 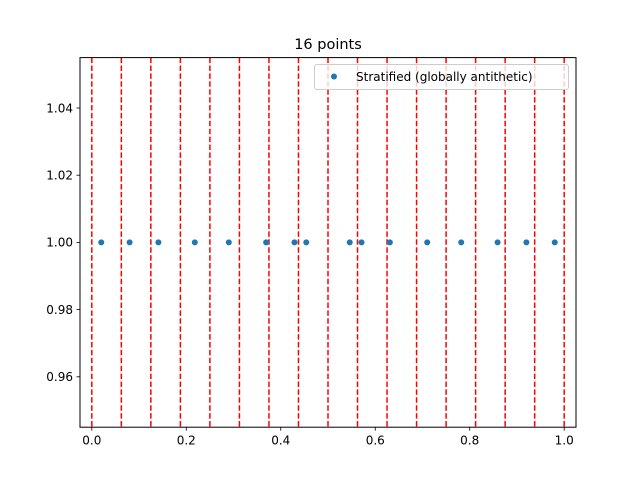 I want to click on legend-marker, so click(x=334, y=76).